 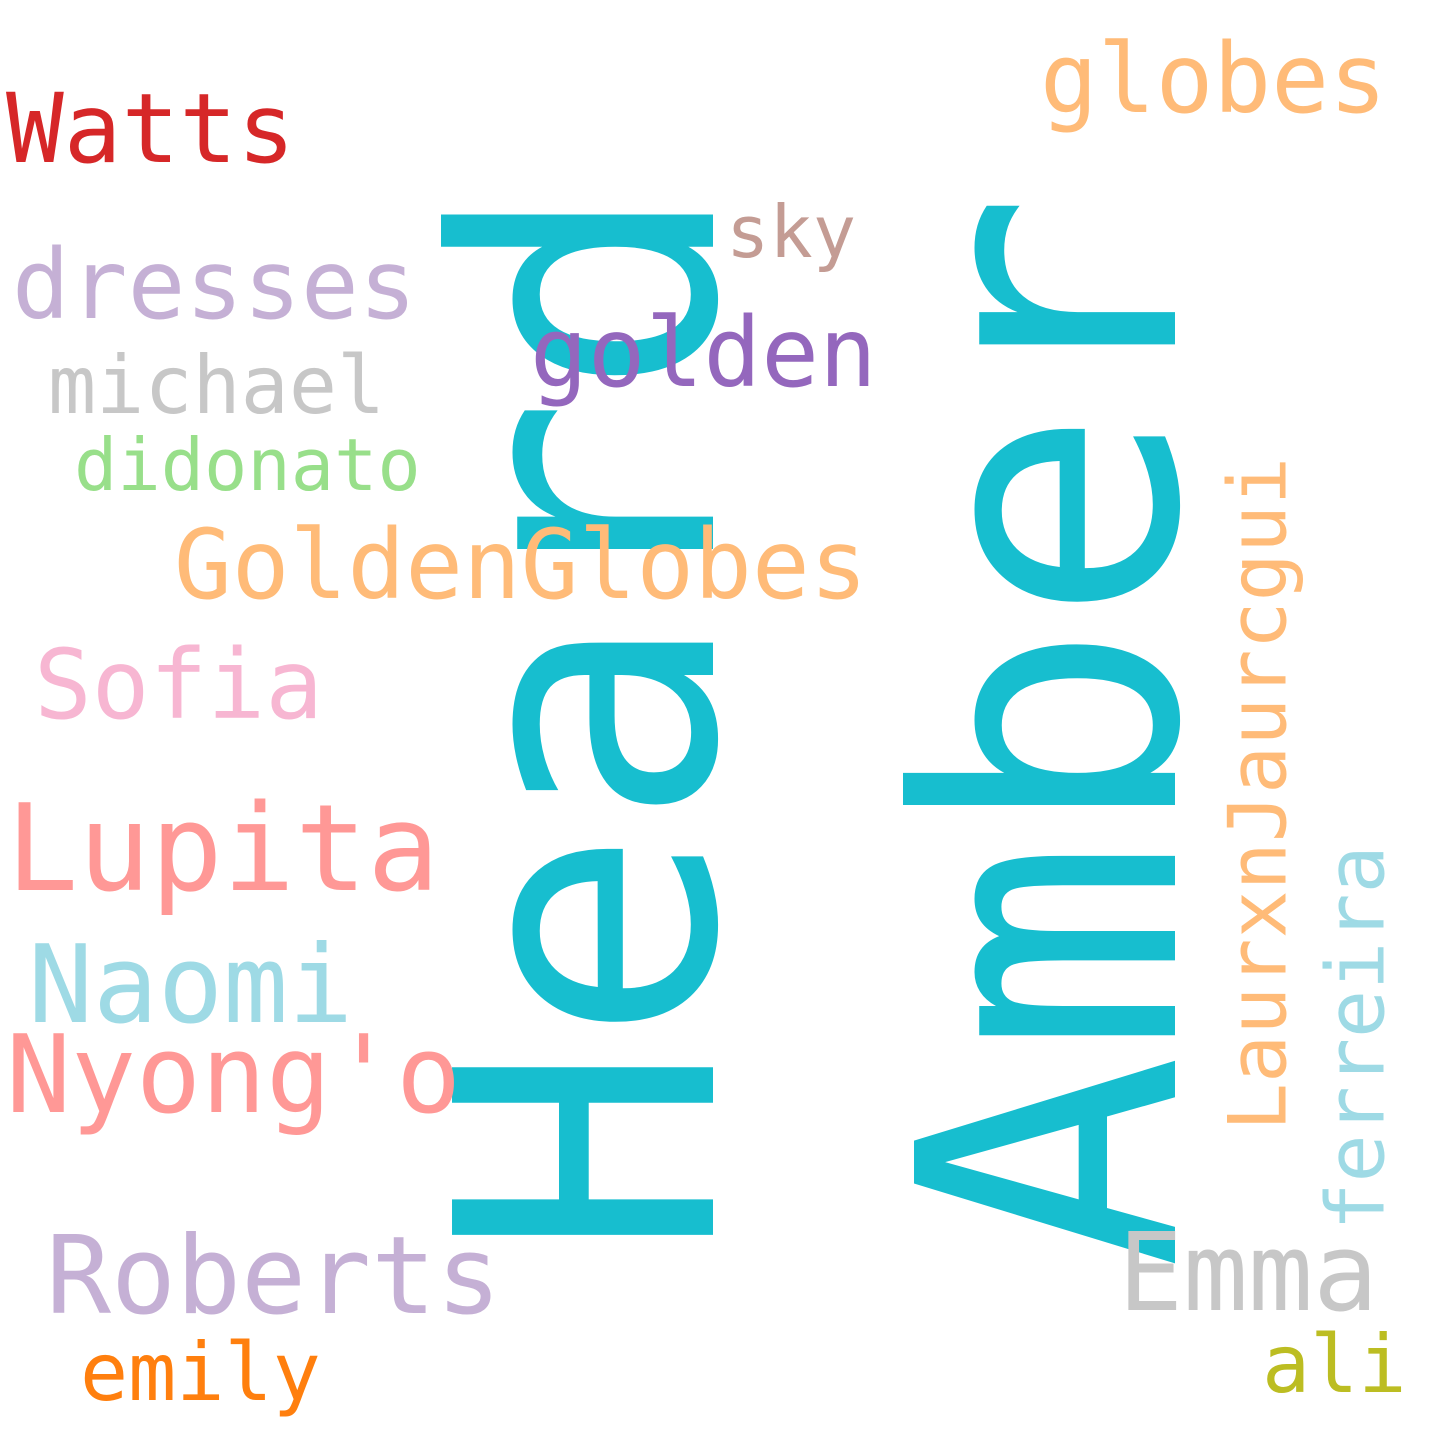 I want to click on word-emma: Emma, so click(x=1248, y=1273).